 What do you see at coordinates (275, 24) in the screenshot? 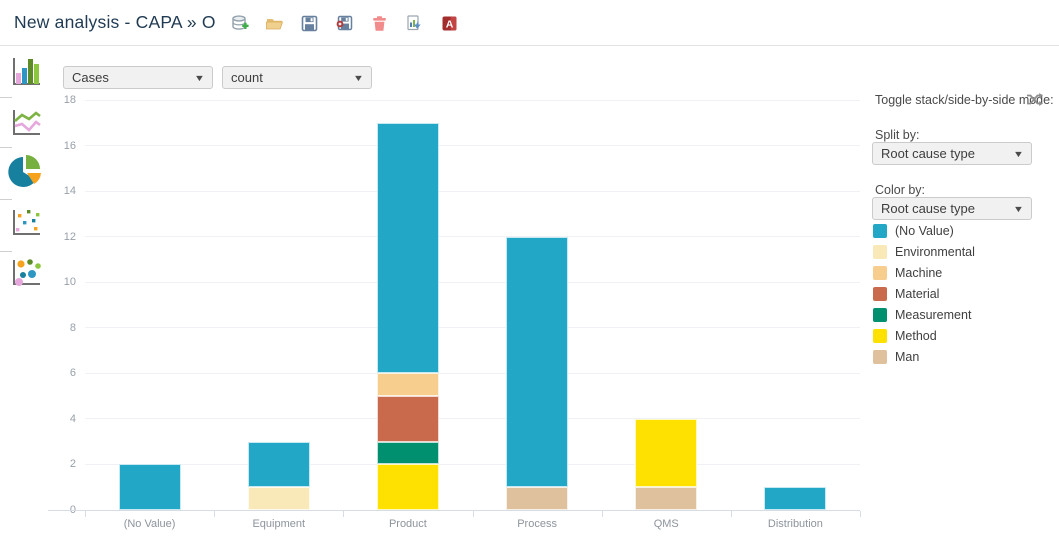
I see `open-folder-icon` at bounding box center [275, 24].